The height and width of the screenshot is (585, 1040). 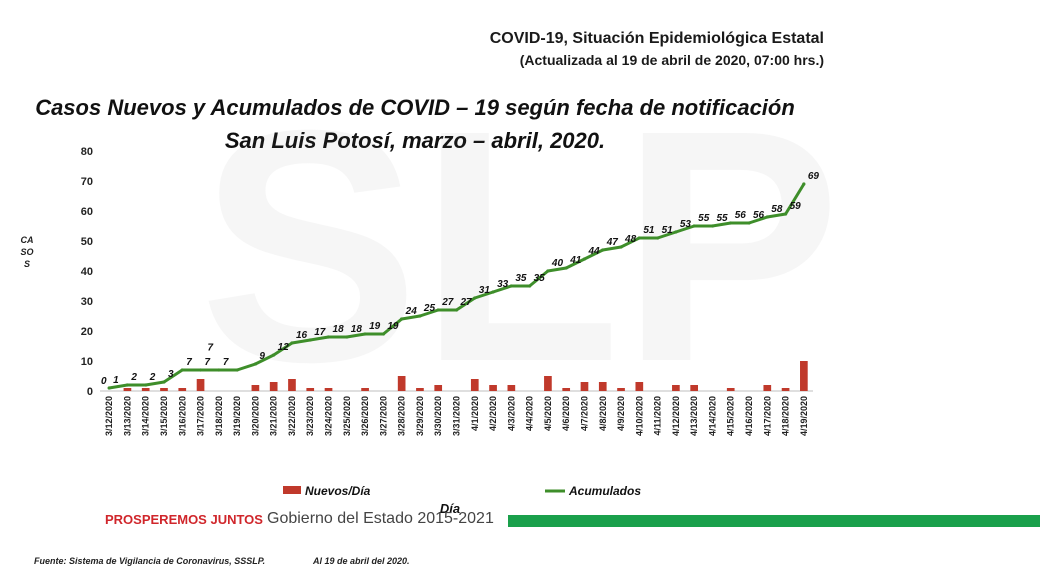 I want to click on x-tick-label: 3/14/2020, so click(x=146, y=416).